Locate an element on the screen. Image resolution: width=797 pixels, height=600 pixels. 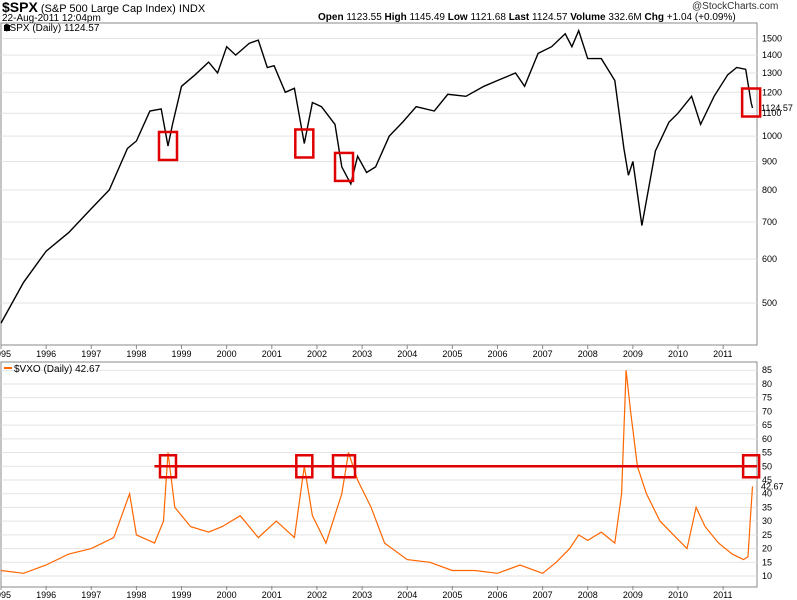
symbol: $SPX is located at coordinates (20, 7).